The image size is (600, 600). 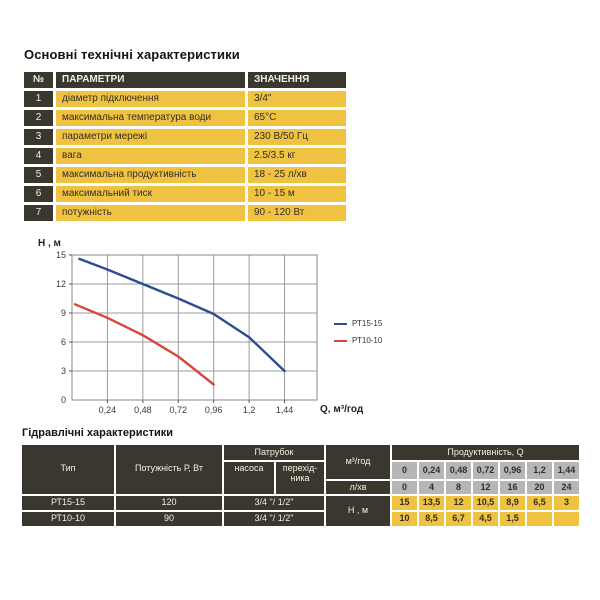 I want to click on head-value: 8,5, so click(x=431, y=519).